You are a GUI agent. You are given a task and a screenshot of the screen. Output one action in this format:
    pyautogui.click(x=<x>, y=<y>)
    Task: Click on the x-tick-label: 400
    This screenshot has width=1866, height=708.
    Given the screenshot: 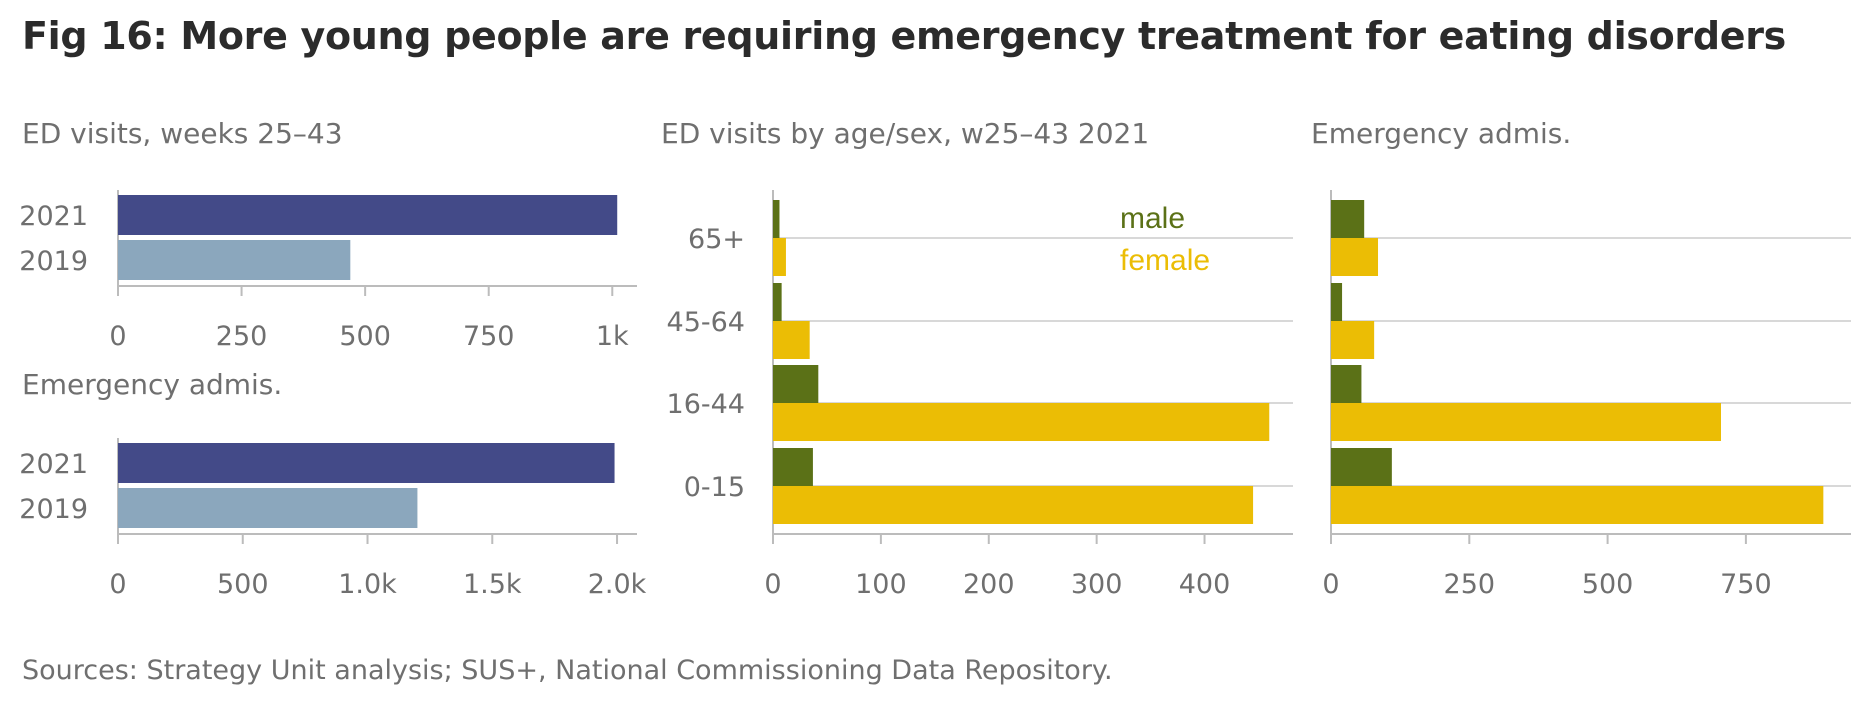 What is the action you would take?
    pyautogui.click(x=1205, y=584)
    